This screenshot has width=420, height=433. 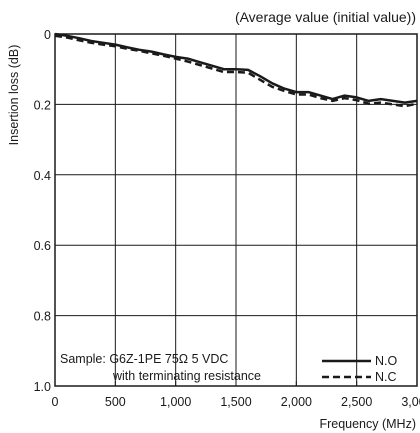 What do you see at coordinates (42, 176) in the screenshot?
I see `y-tick-label: 0.4` at bounding box center [42, 176].